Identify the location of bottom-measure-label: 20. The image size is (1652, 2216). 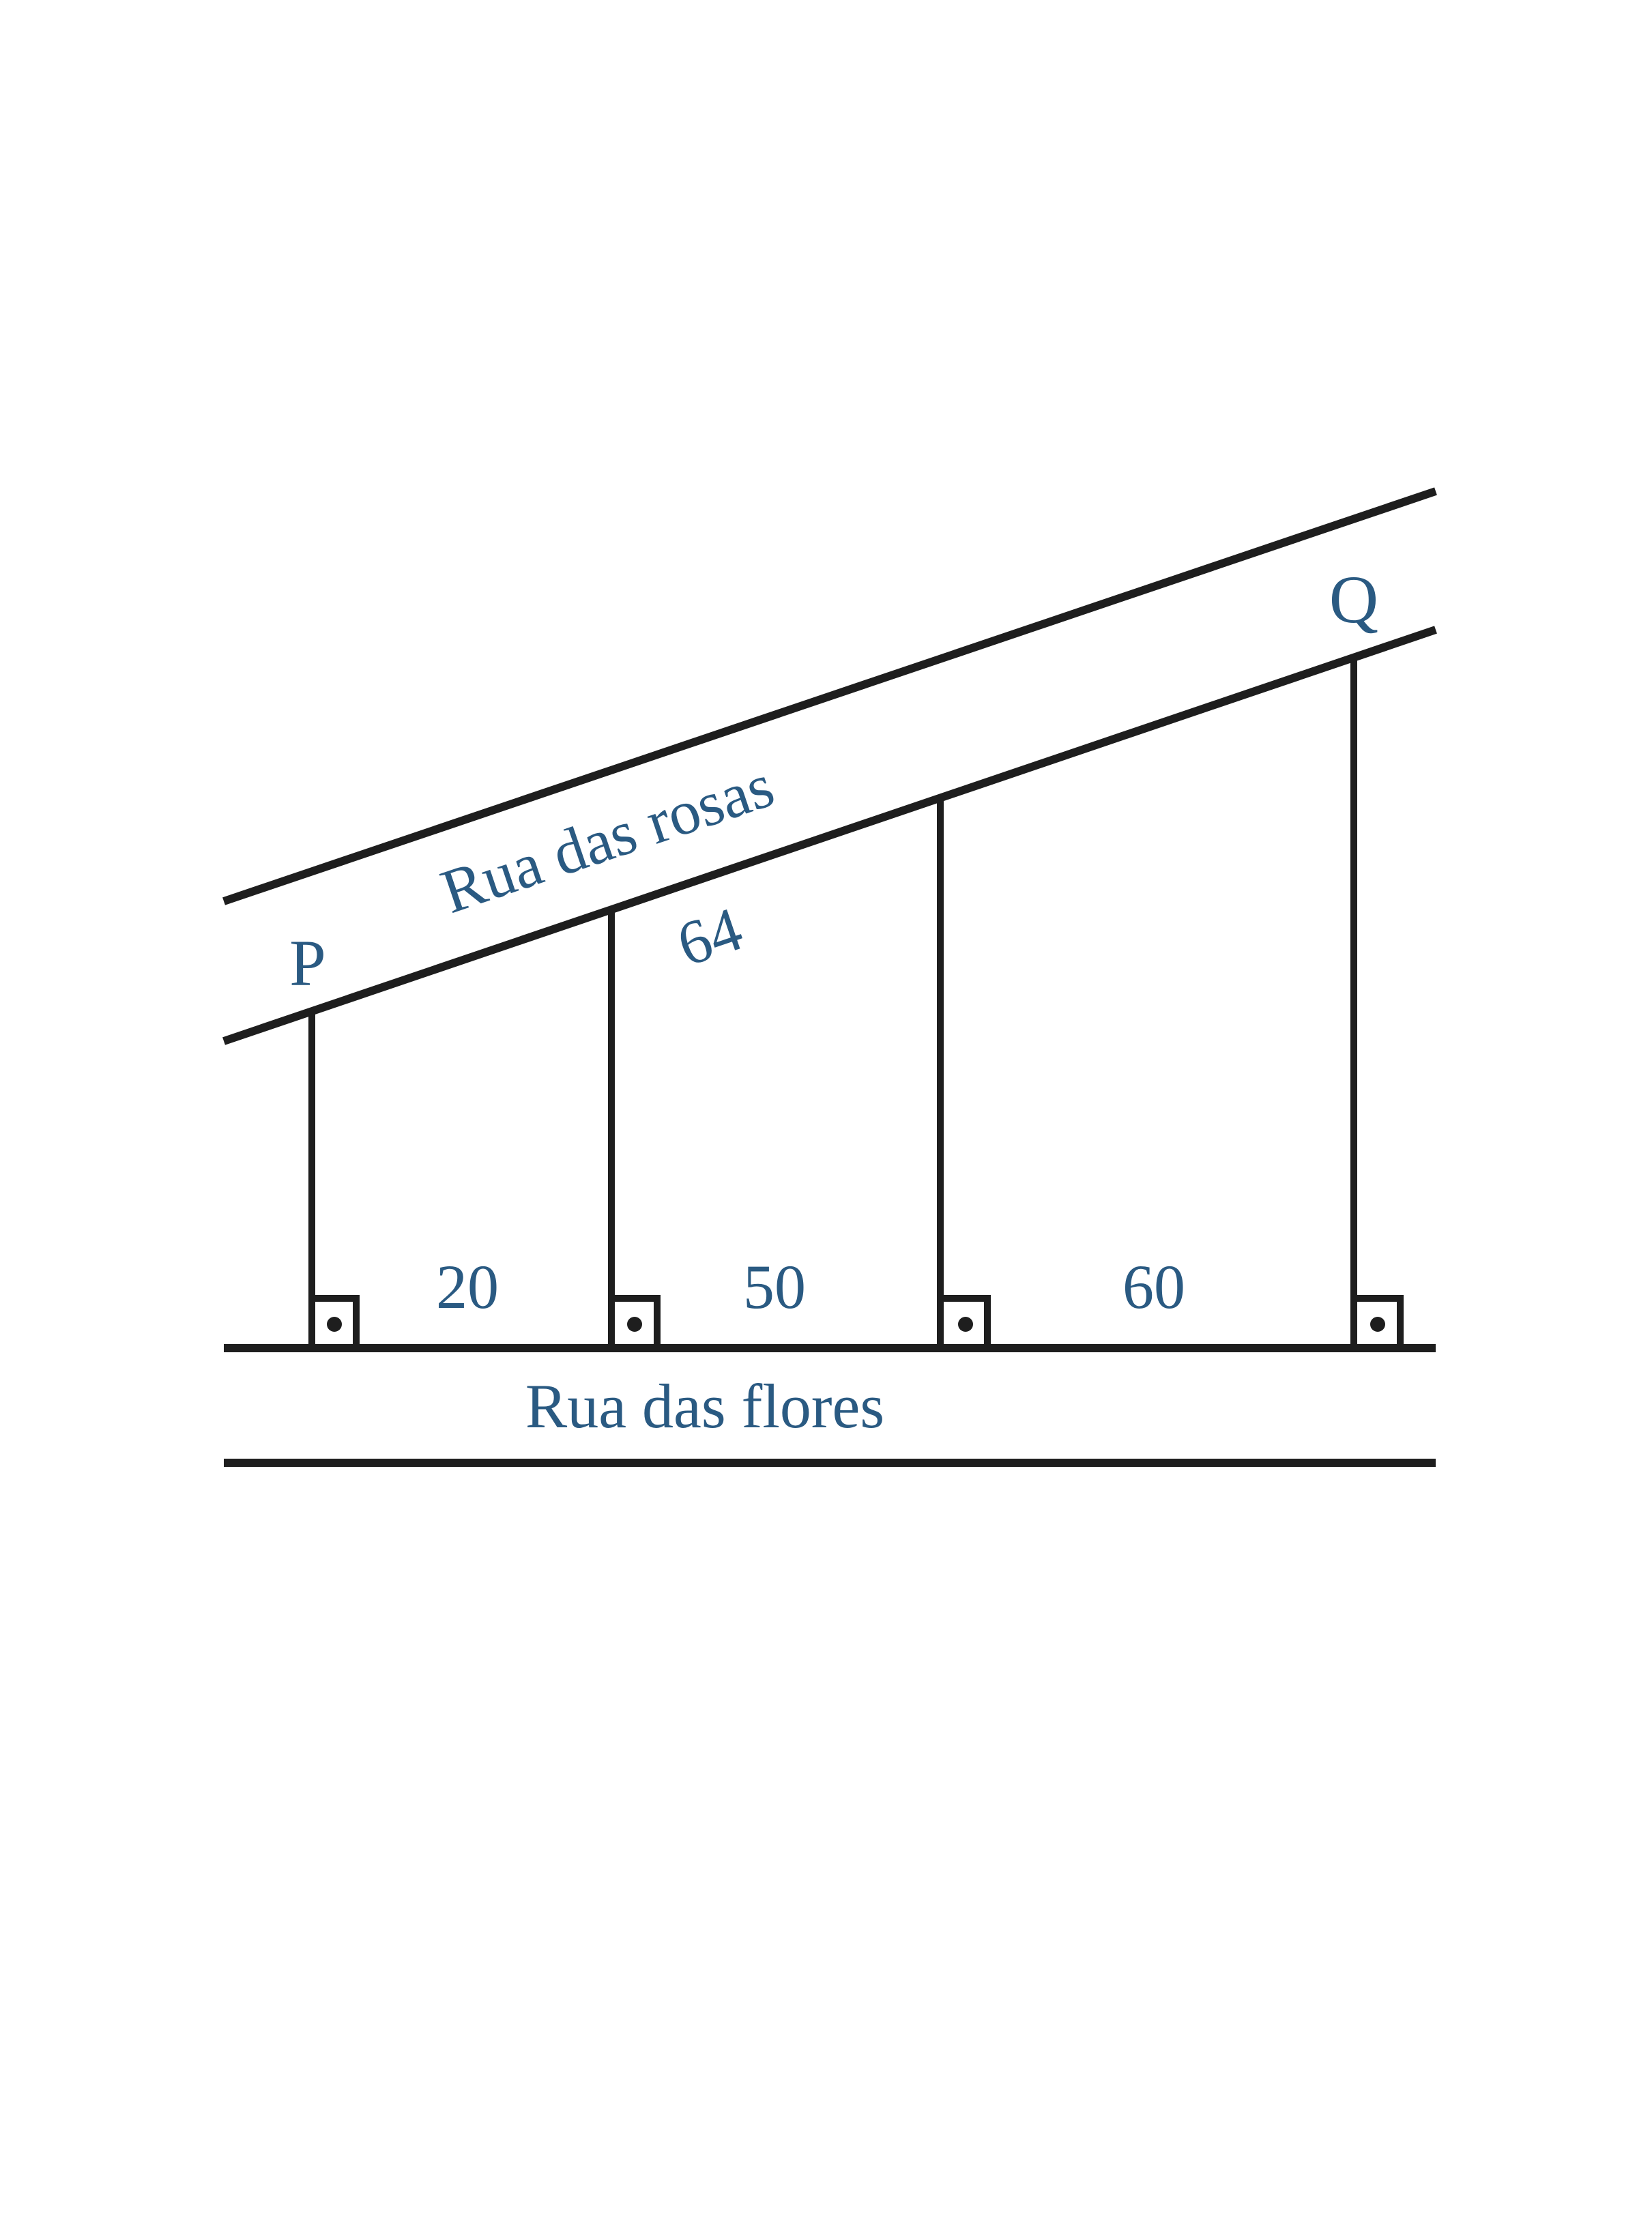
(467, 1287).